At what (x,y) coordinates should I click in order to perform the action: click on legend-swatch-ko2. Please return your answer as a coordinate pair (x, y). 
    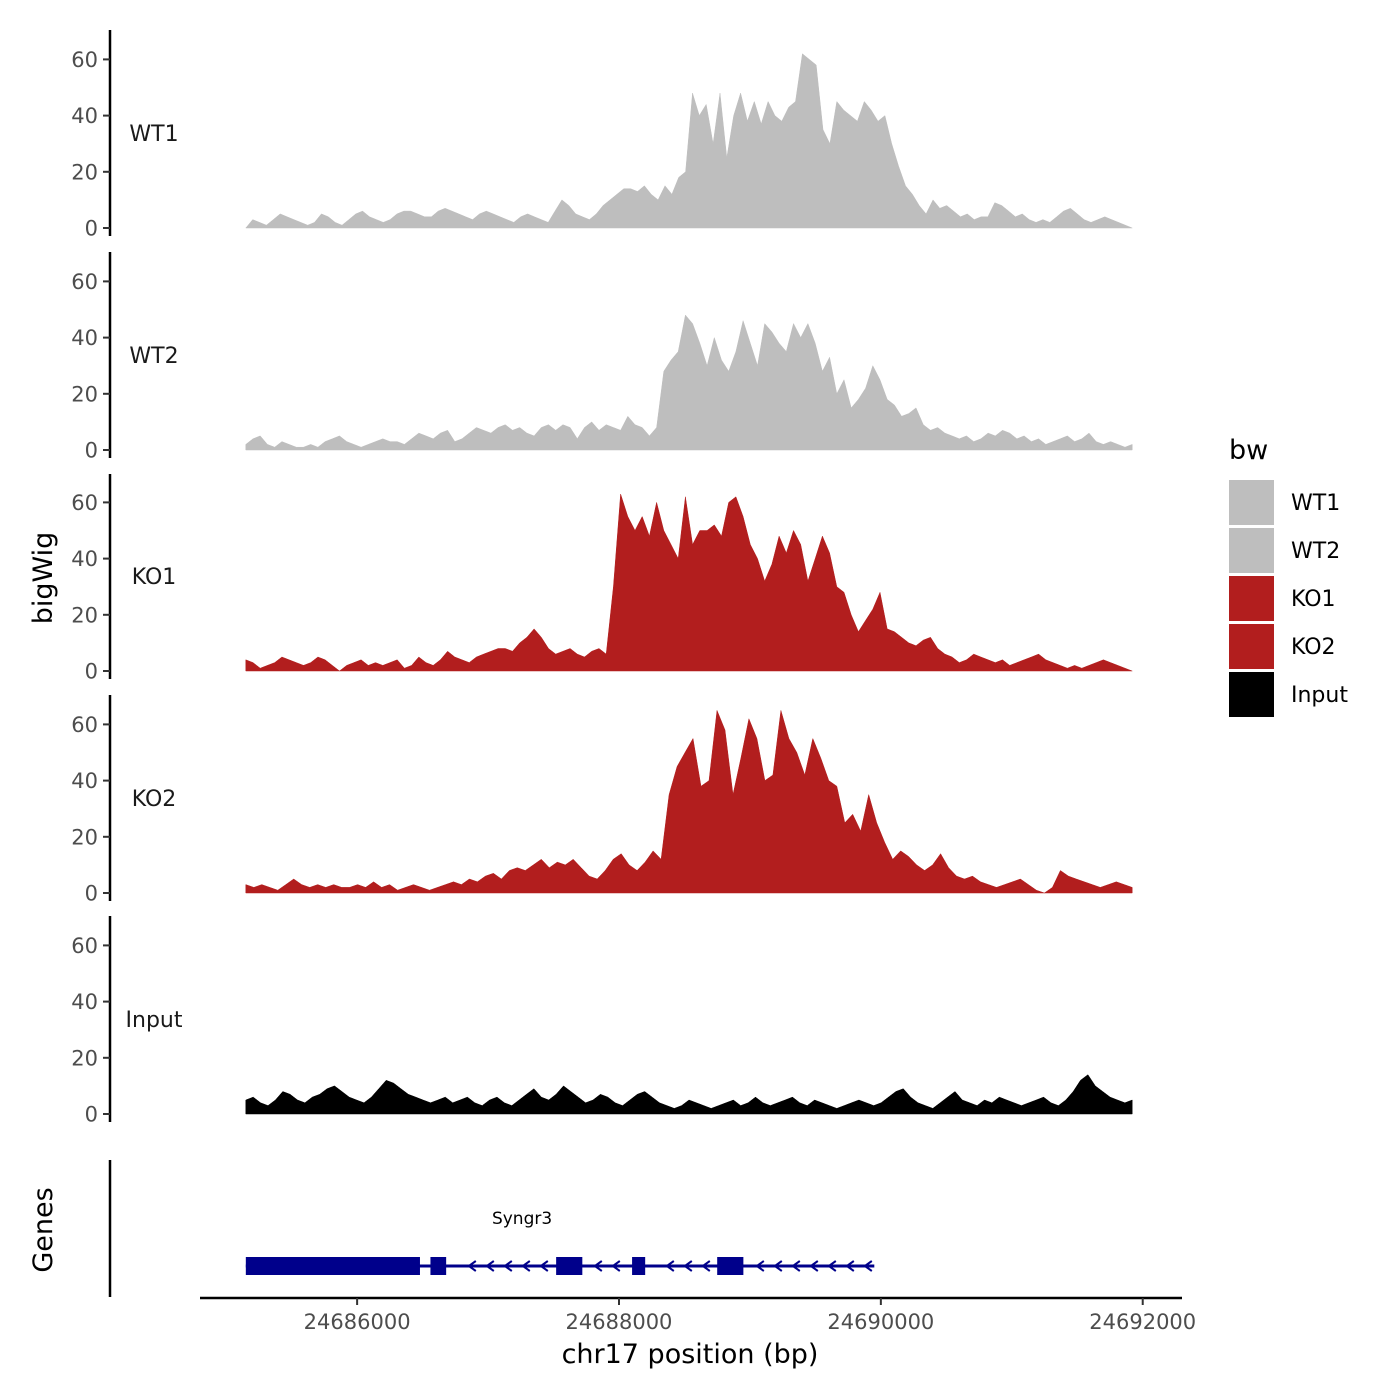
    Looking at the image, I should click on (1251, 646).